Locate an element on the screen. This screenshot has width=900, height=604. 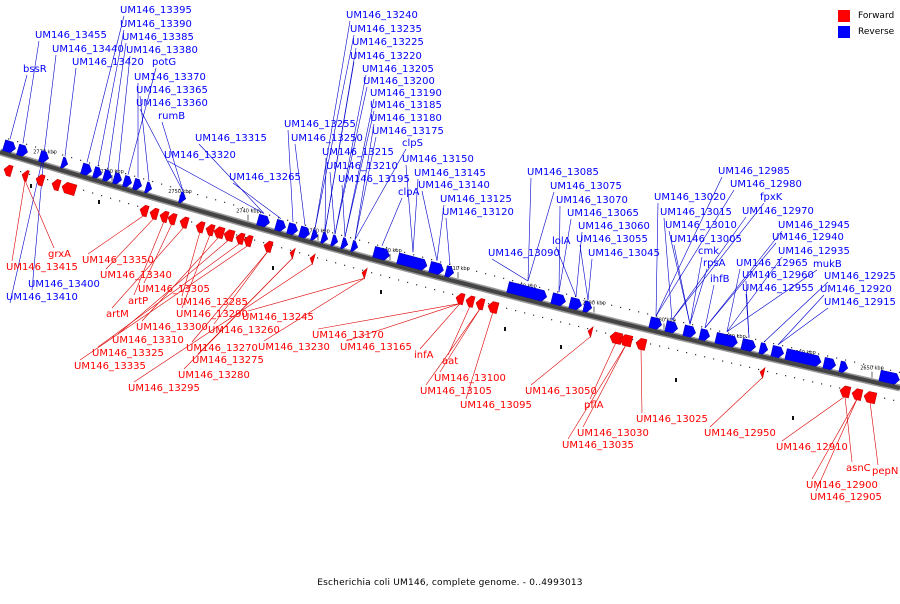
forward-gene-label: UM146_13290 is located at coordinates (212, 314).